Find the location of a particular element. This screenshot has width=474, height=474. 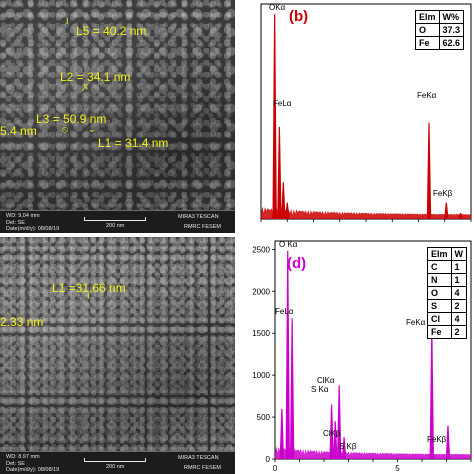

measure-mark: ⌄ is located at coordinates (92, 129).